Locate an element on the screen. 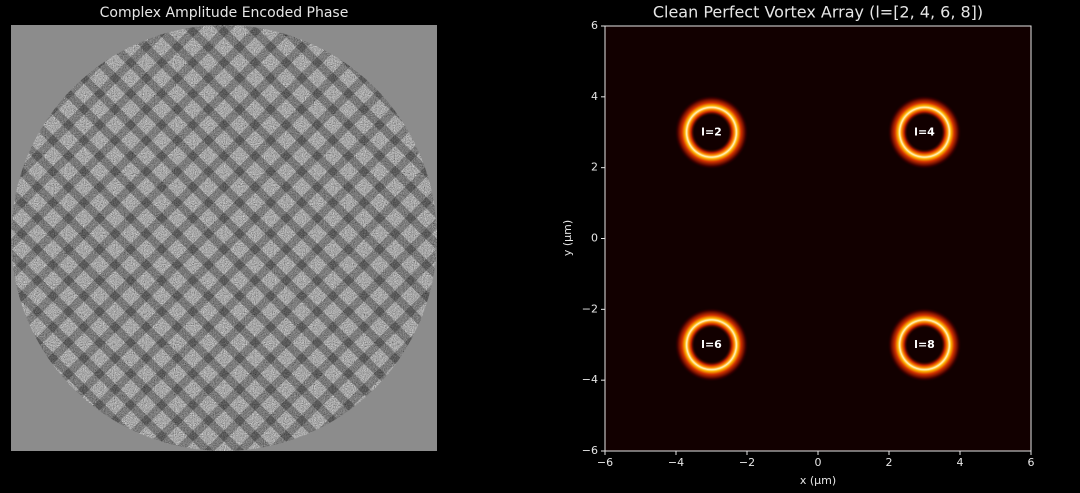  y-tick-label: −4 is located at coordinates (590, 379).